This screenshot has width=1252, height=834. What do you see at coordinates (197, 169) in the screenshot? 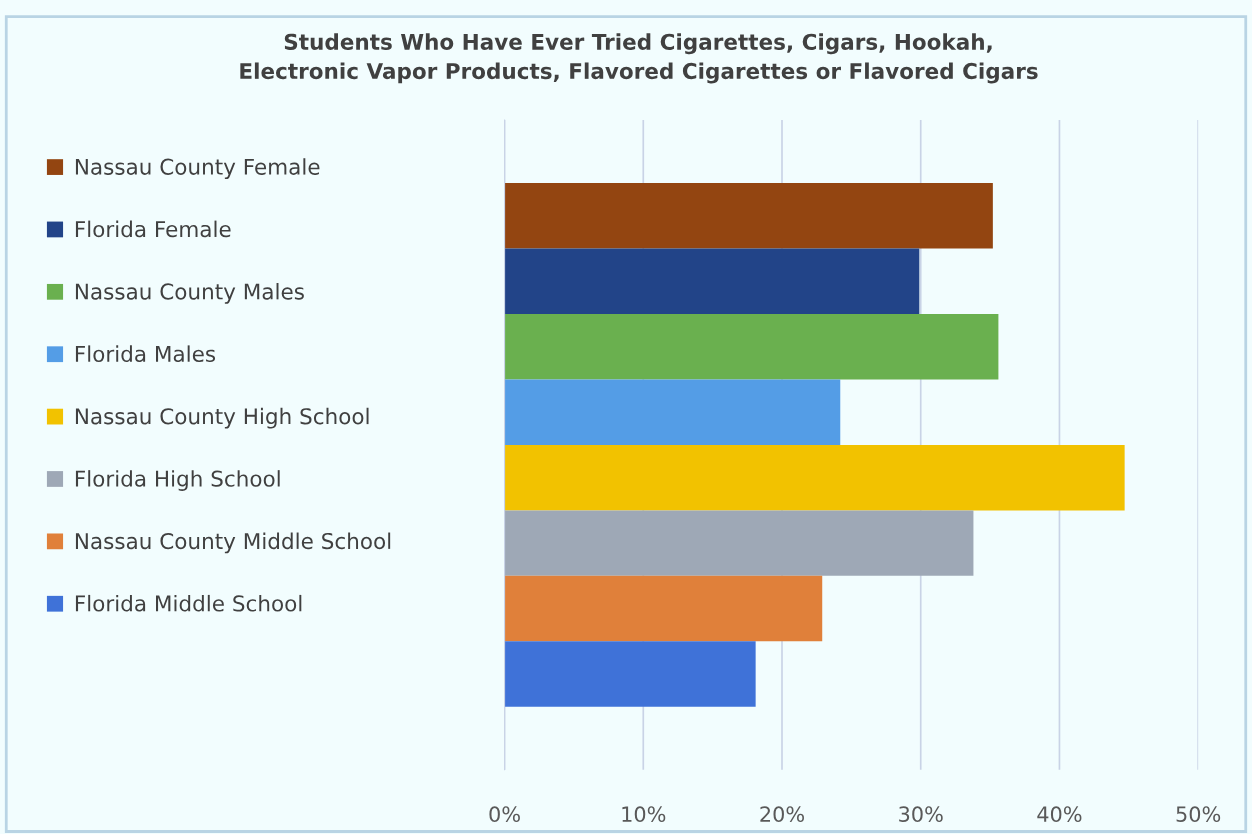
I see `legend-label: Nassau County Female` at bounding box center [197, 169].